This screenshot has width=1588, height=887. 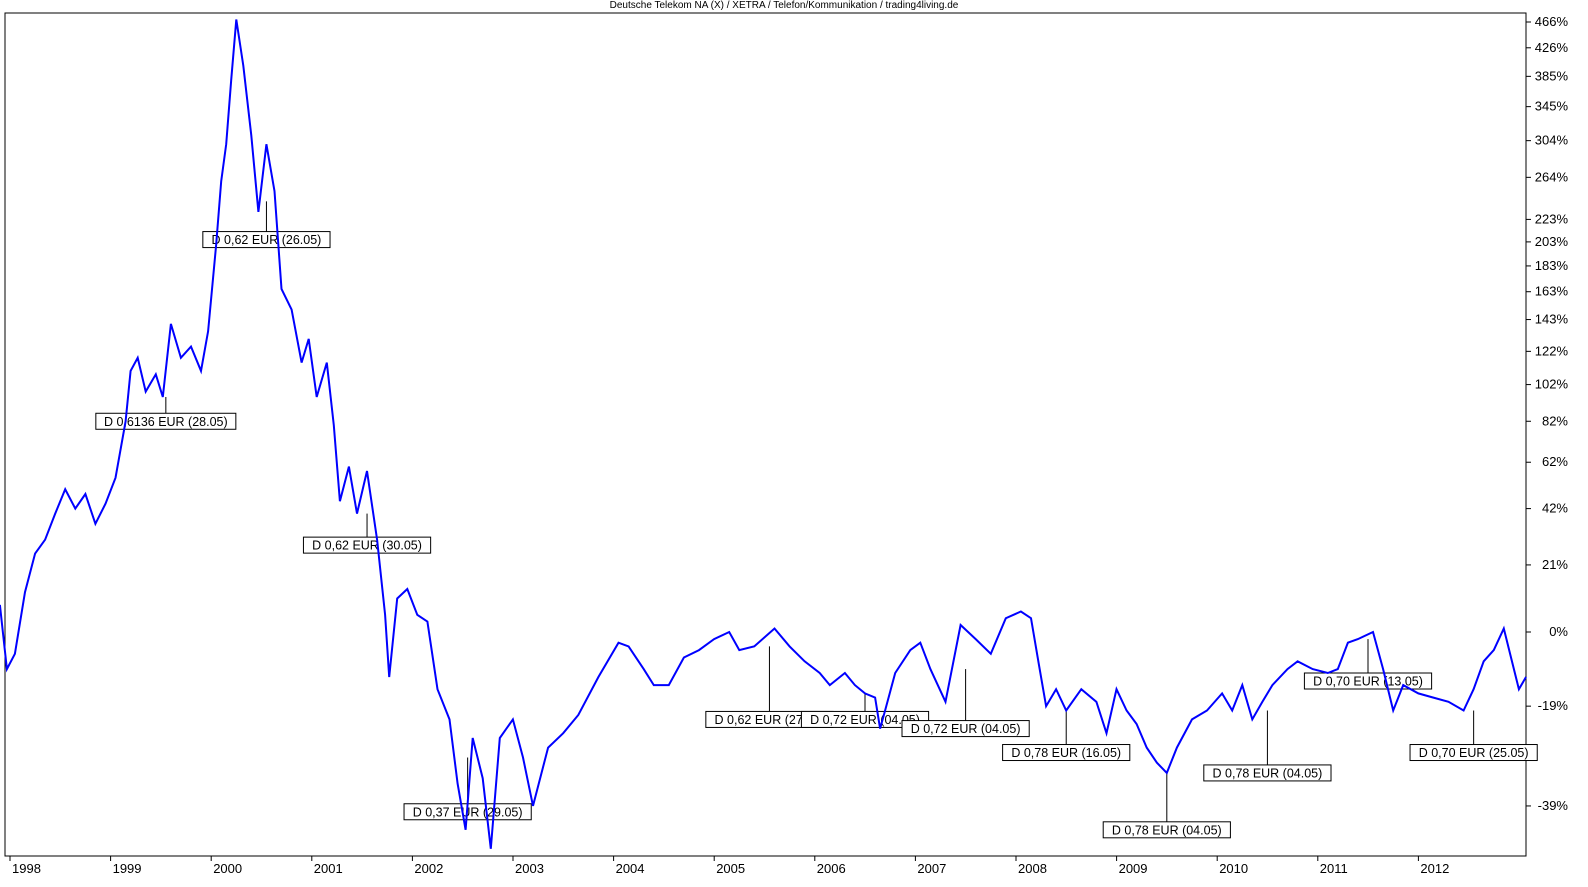 I want to click on y-tick-label: 62%, so click(x=1555, y=461).